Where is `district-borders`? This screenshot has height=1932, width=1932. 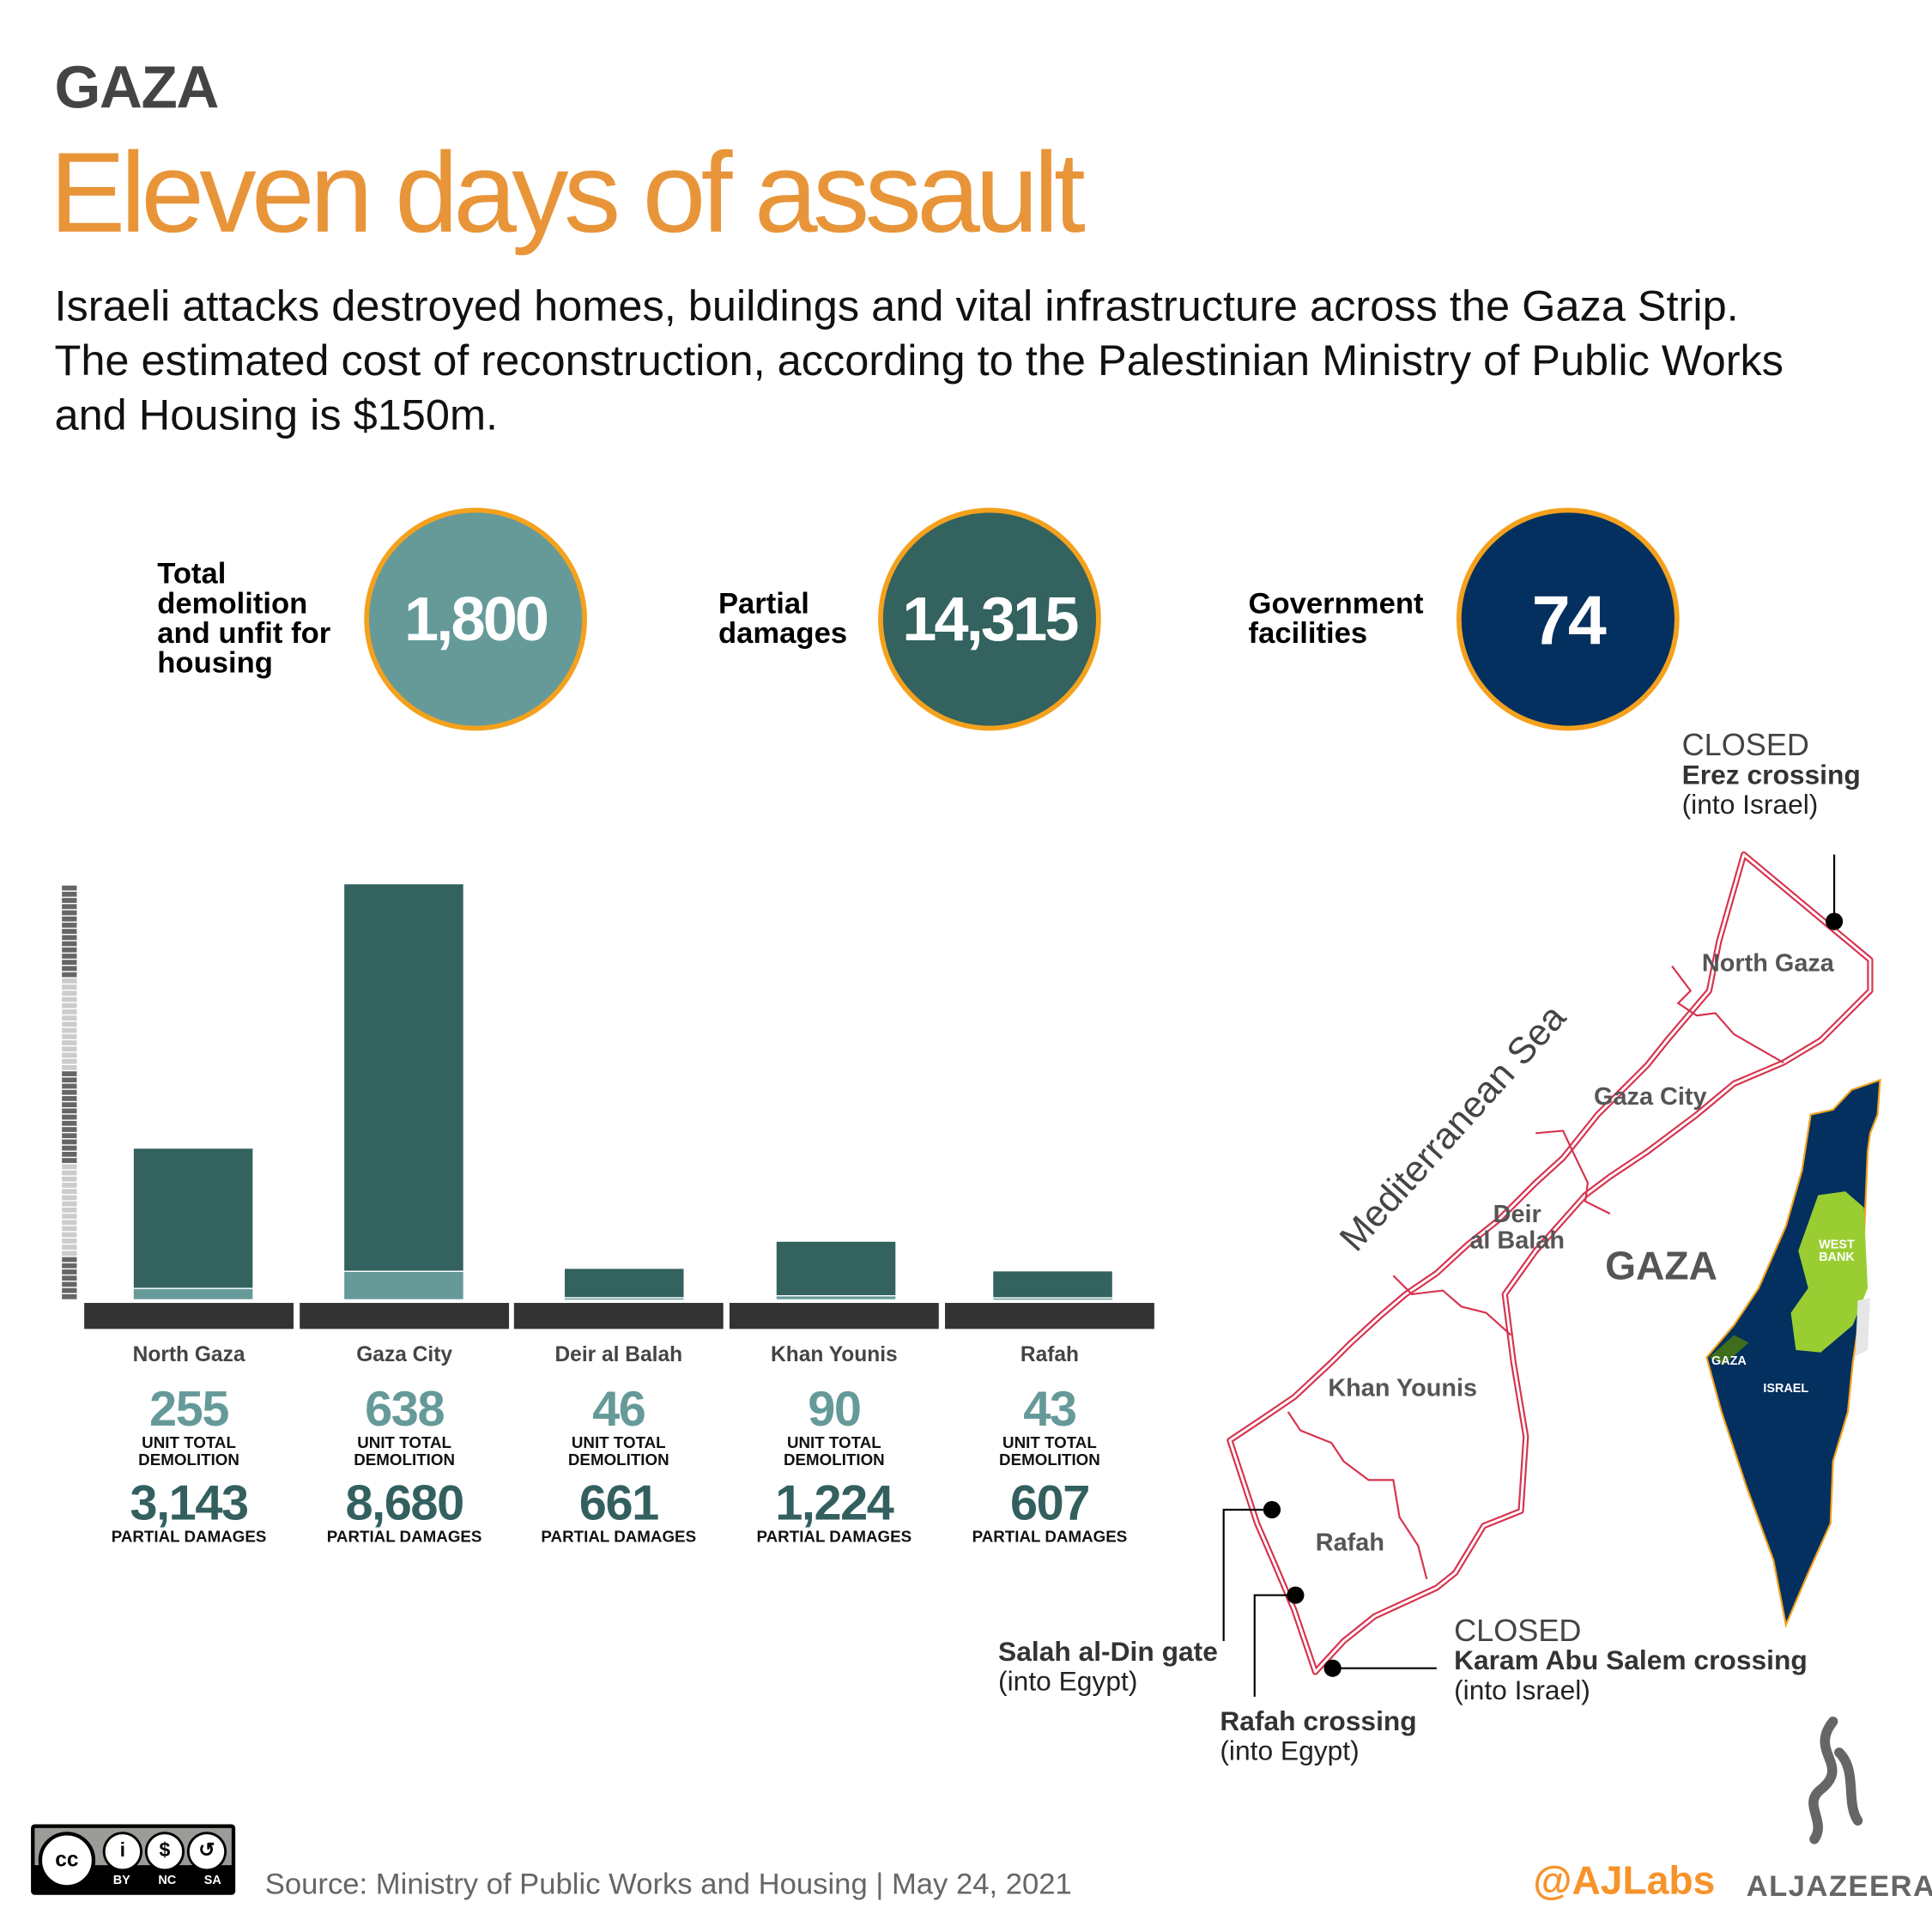 district-borders is located at coordinates (1536, 1272).